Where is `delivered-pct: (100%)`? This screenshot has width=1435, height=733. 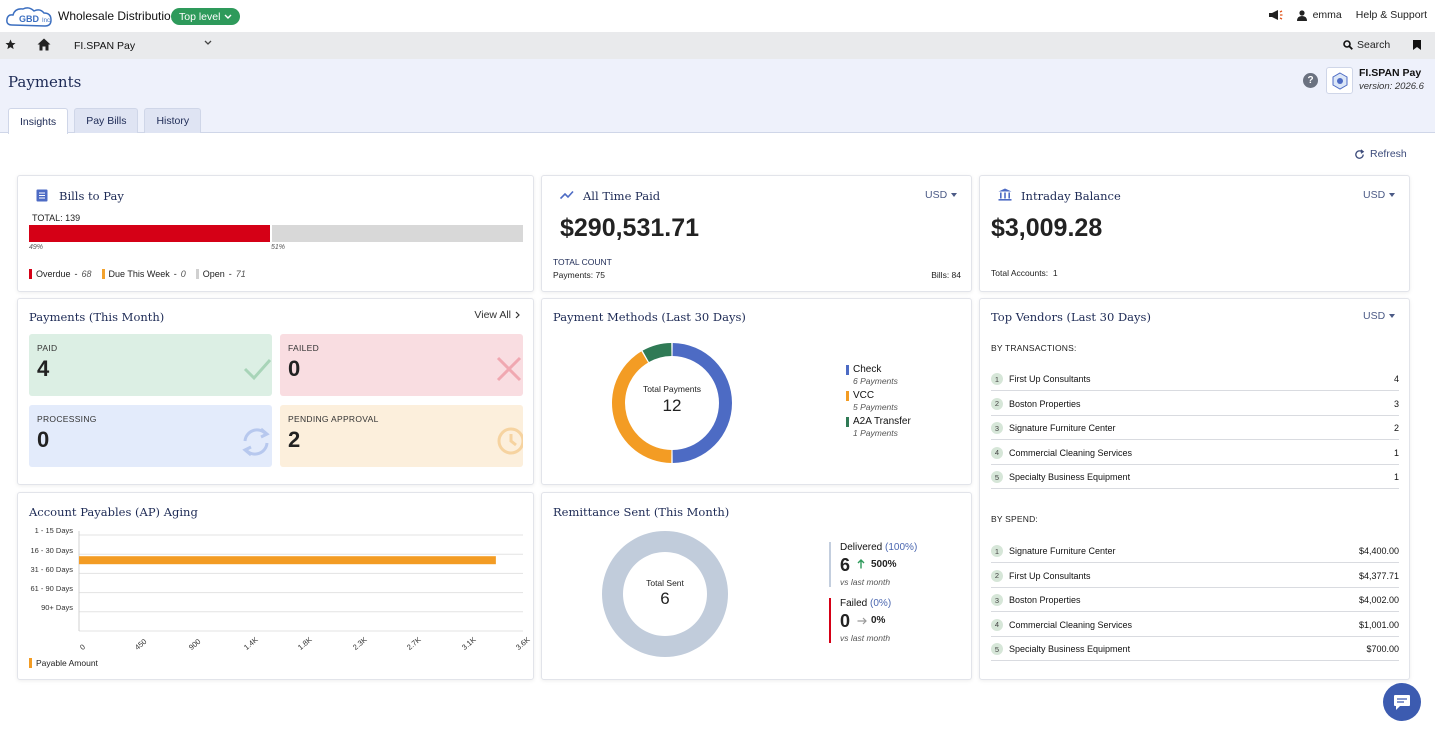 delivered-pct: (100%) is located at coordinates (901, 547).